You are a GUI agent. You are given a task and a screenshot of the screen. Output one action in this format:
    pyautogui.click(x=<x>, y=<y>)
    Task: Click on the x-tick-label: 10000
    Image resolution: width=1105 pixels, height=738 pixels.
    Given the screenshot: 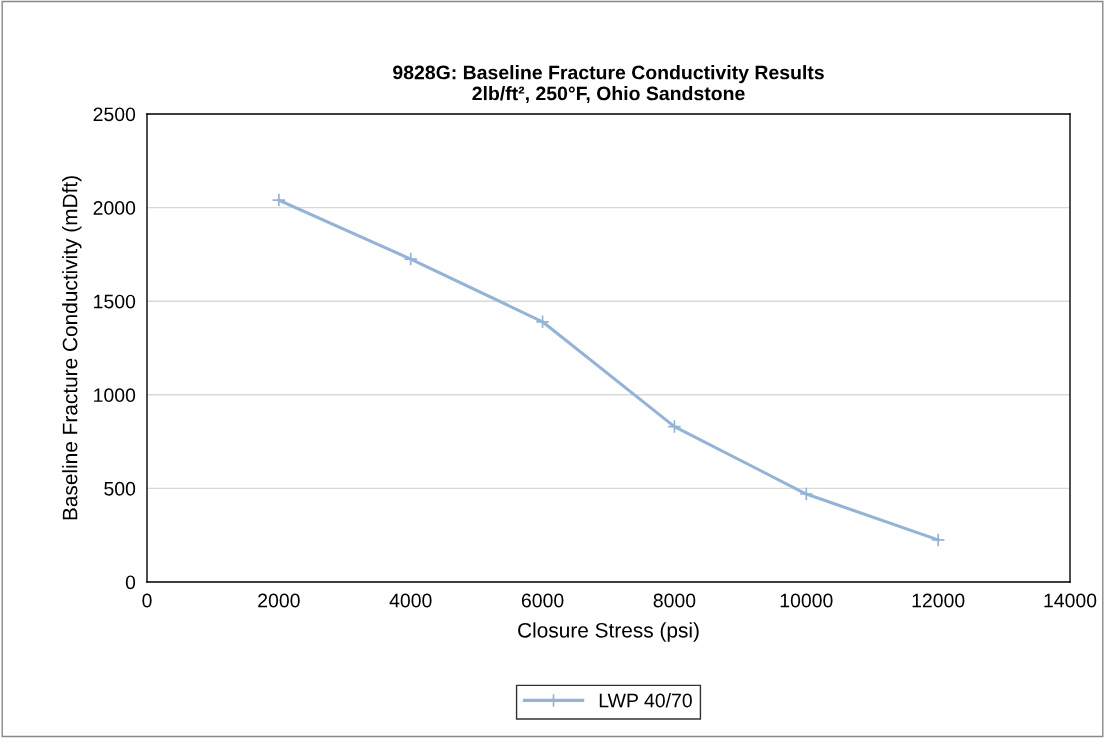 What is the action you would take?
    pyautogui.click(x=806, y=600)
    